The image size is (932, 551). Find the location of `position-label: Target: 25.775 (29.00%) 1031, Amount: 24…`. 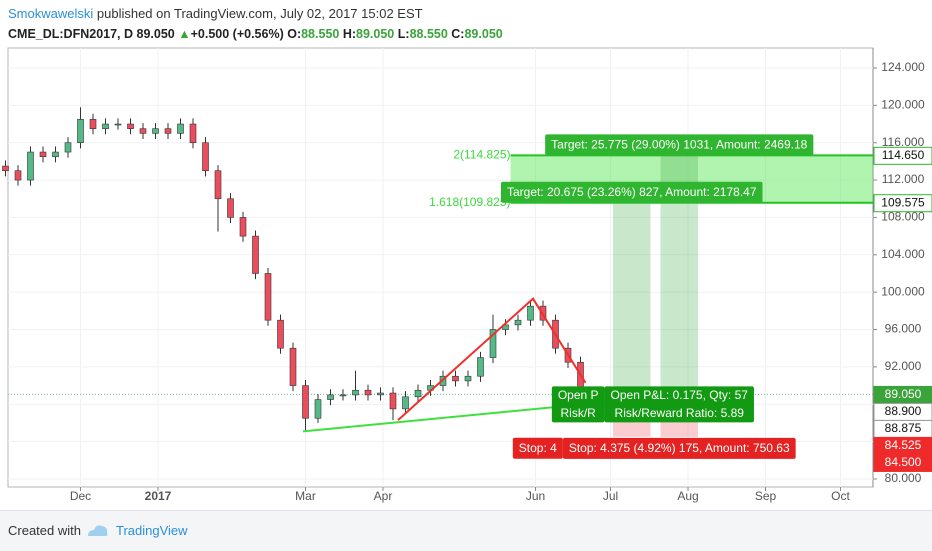

position-label: Target: 25.775 (29.00%) 1031, Amount: 24… is located at coordinates (679, 144).